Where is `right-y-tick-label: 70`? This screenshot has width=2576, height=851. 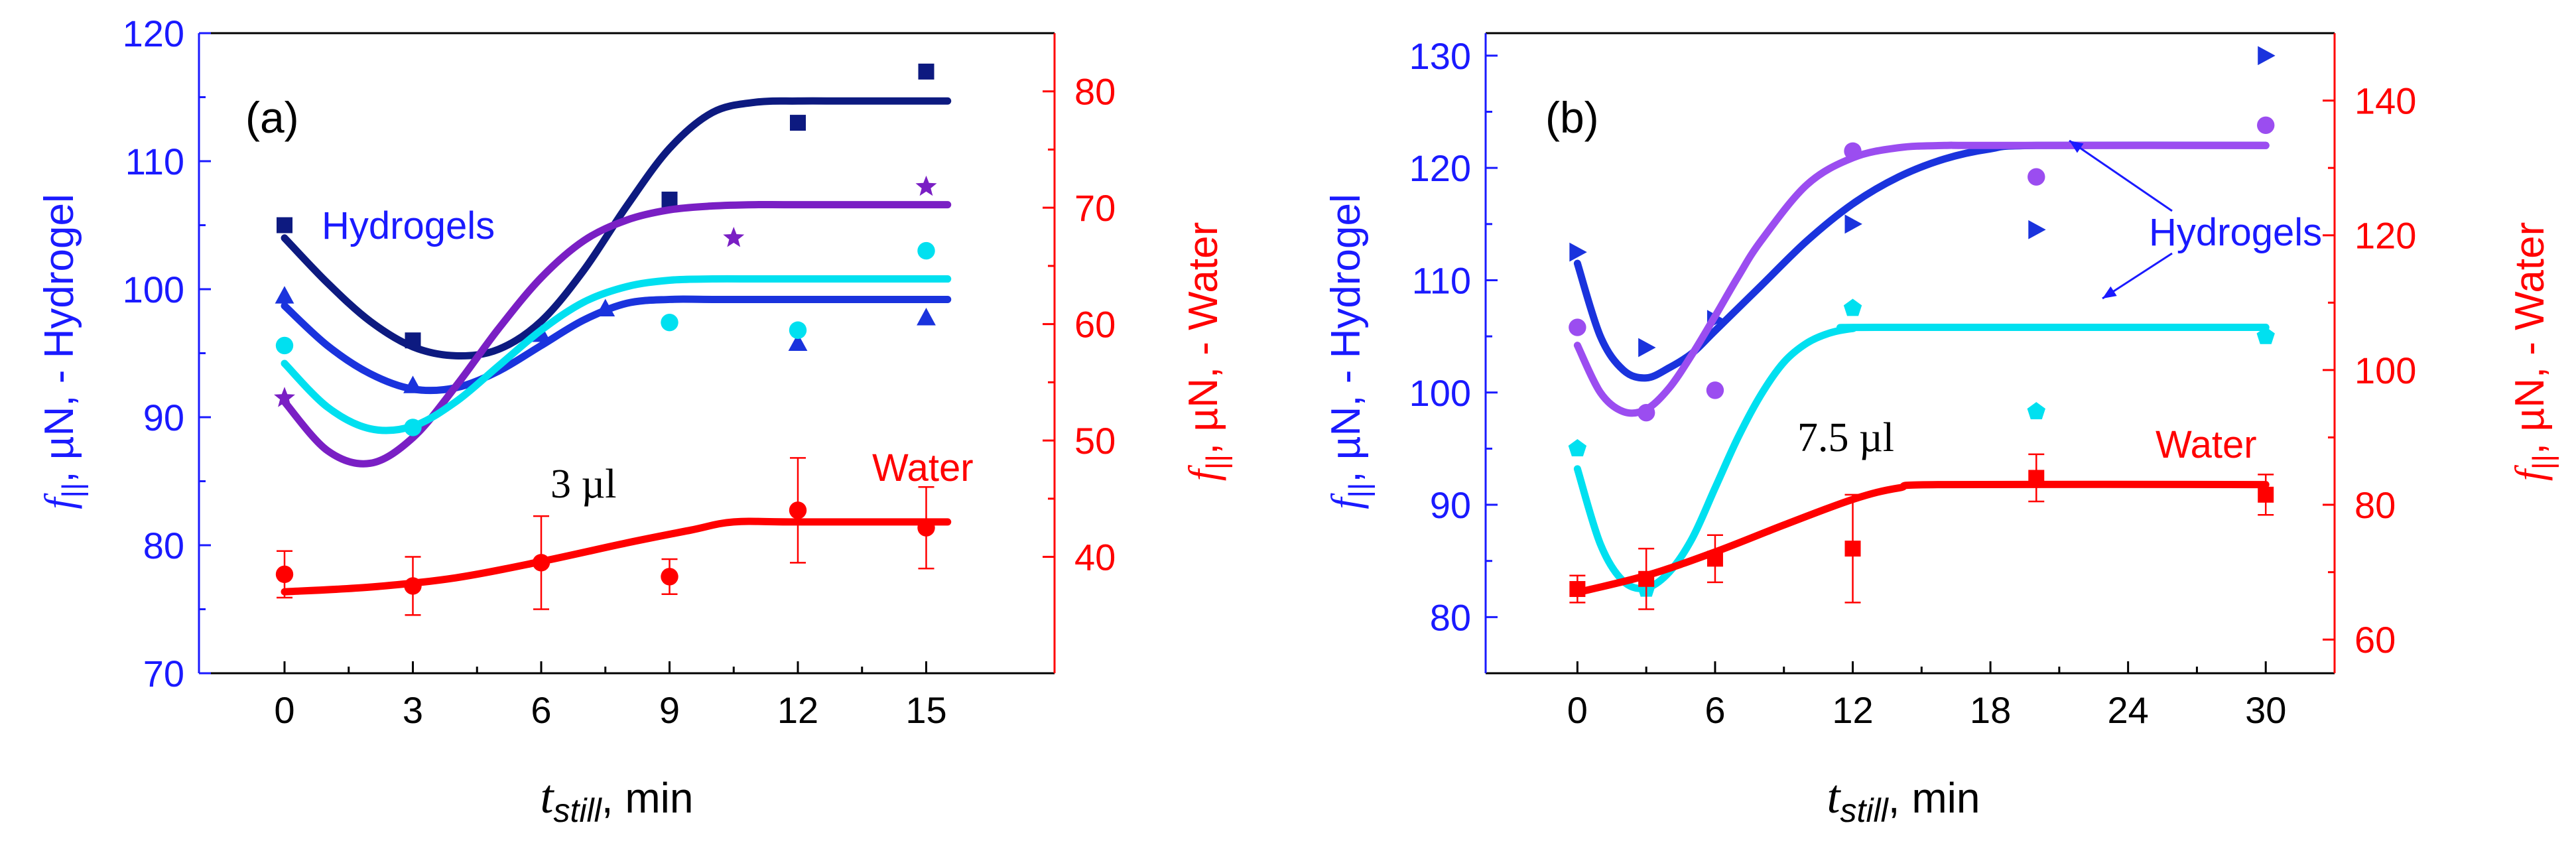
right-y-tick-label: 70 is located at coordinates (1095, 208).